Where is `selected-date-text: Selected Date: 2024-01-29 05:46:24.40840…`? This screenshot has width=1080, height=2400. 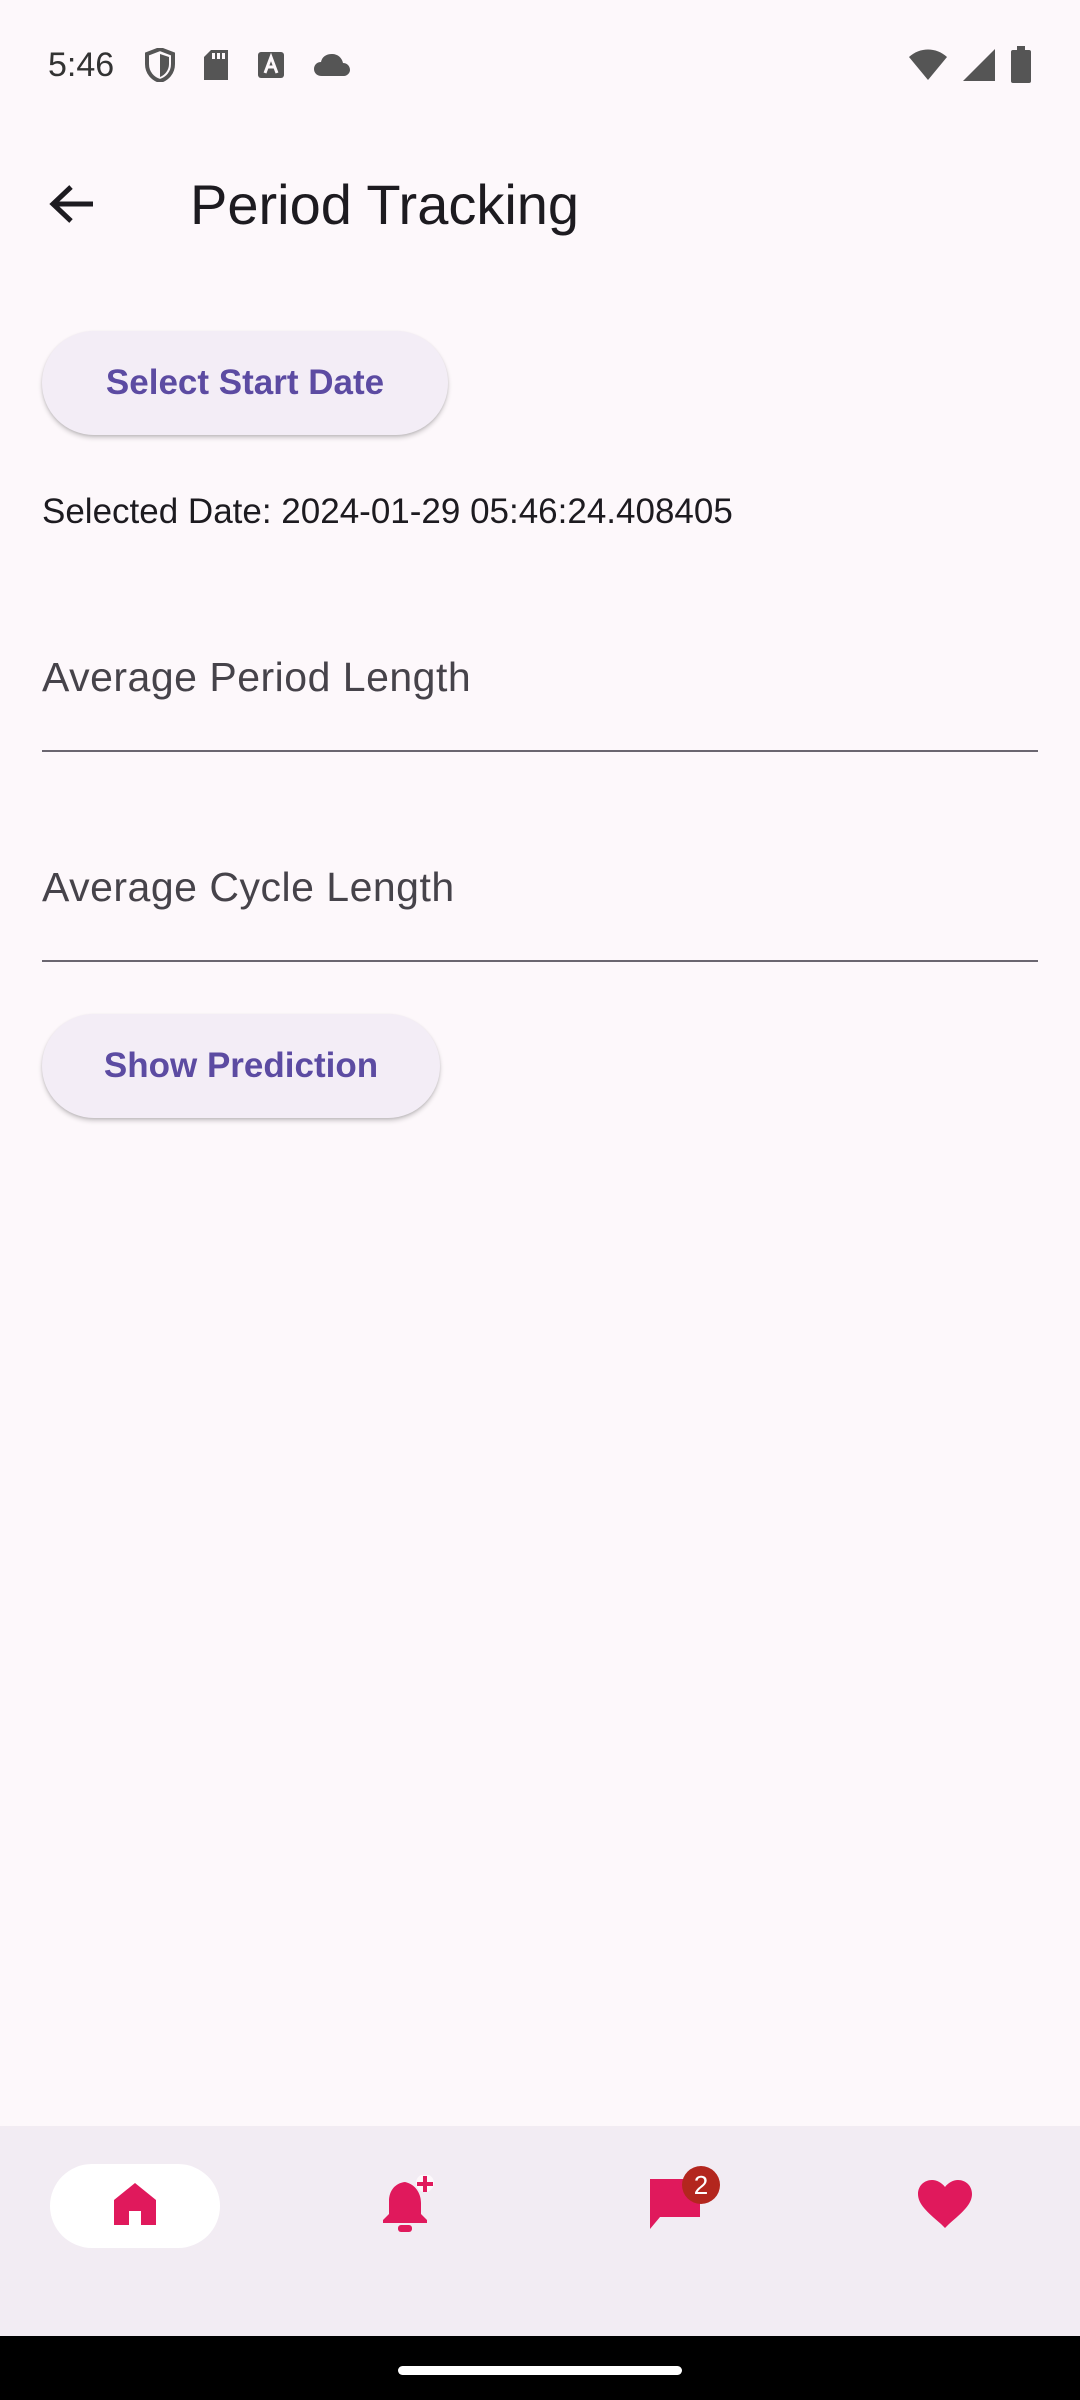
selected-date-text: Selected Date: 2024-01-29 05:46:24.40840… is located at coordinates (387, 511).